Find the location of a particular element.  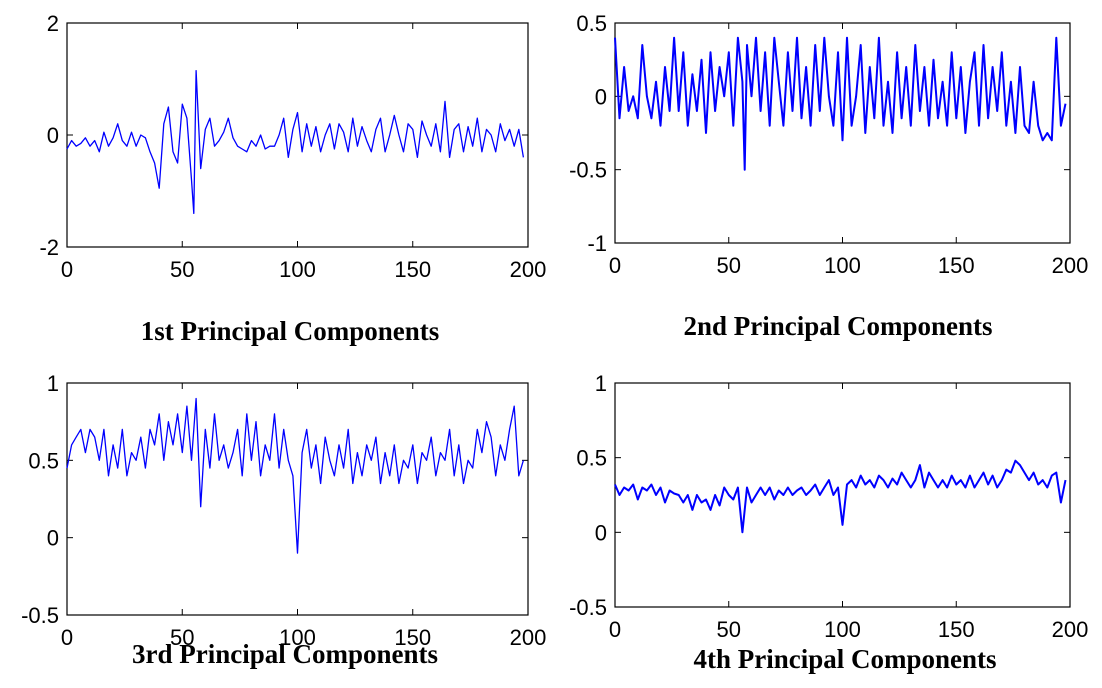

chart-title: 4th Principal Components is located at coordinates (844, 659).